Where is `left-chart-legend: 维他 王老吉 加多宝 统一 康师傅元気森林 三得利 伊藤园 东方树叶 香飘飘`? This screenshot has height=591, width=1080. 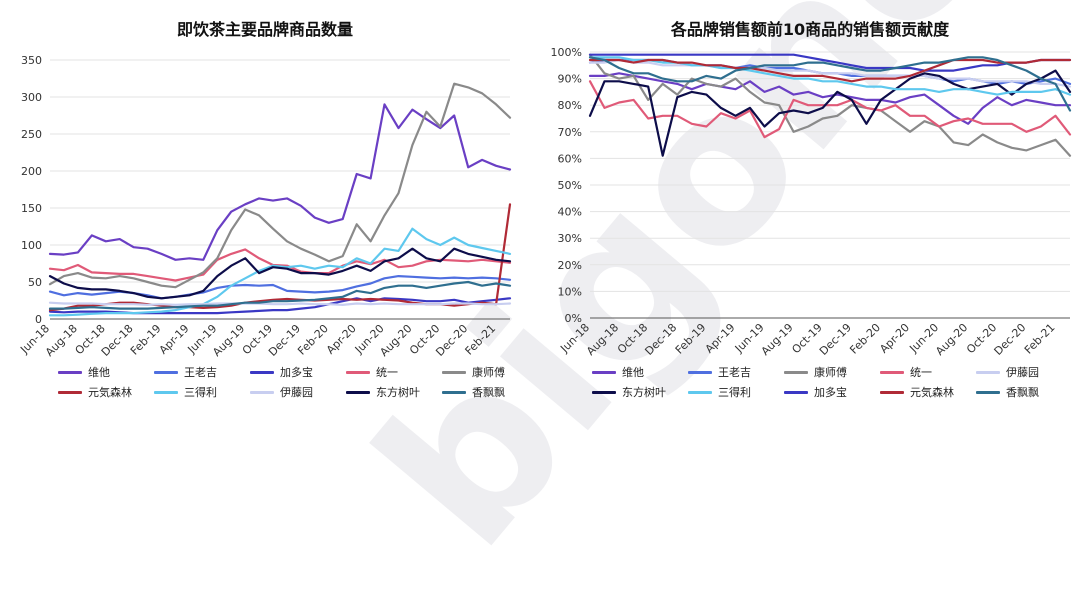
left-chart-legend: 维他 王老吉 加多宝 统一 康师傅元気森林 三得利 伊藤园 东方树叶 香飘飘 is located at coordinates (298, 382).